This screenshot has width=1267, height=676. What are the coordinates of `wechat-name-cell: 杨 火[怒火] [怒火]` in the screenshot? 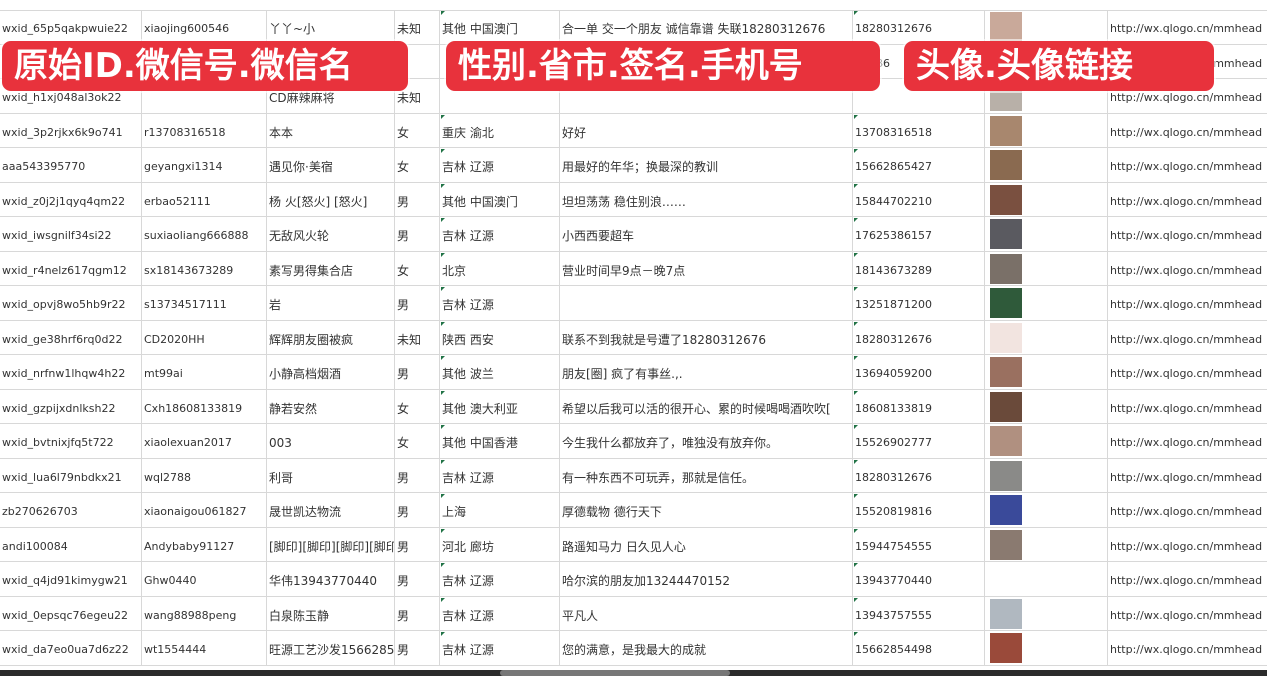 It's located at (331, 199).